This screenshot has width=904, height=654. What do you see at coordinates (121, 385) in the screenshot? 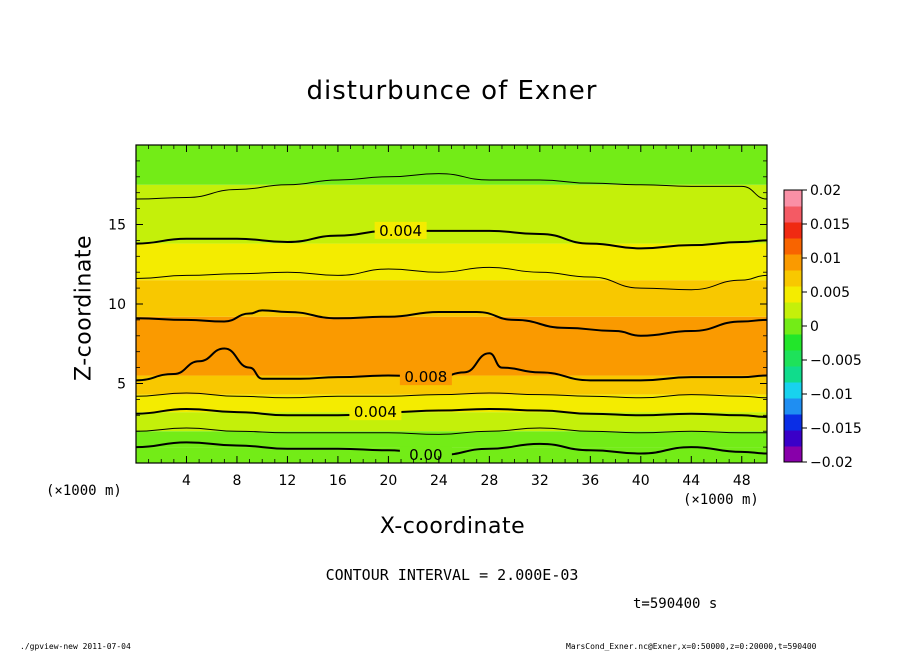
I see `y-tick-label: 5` at bounding box center [121, 385].